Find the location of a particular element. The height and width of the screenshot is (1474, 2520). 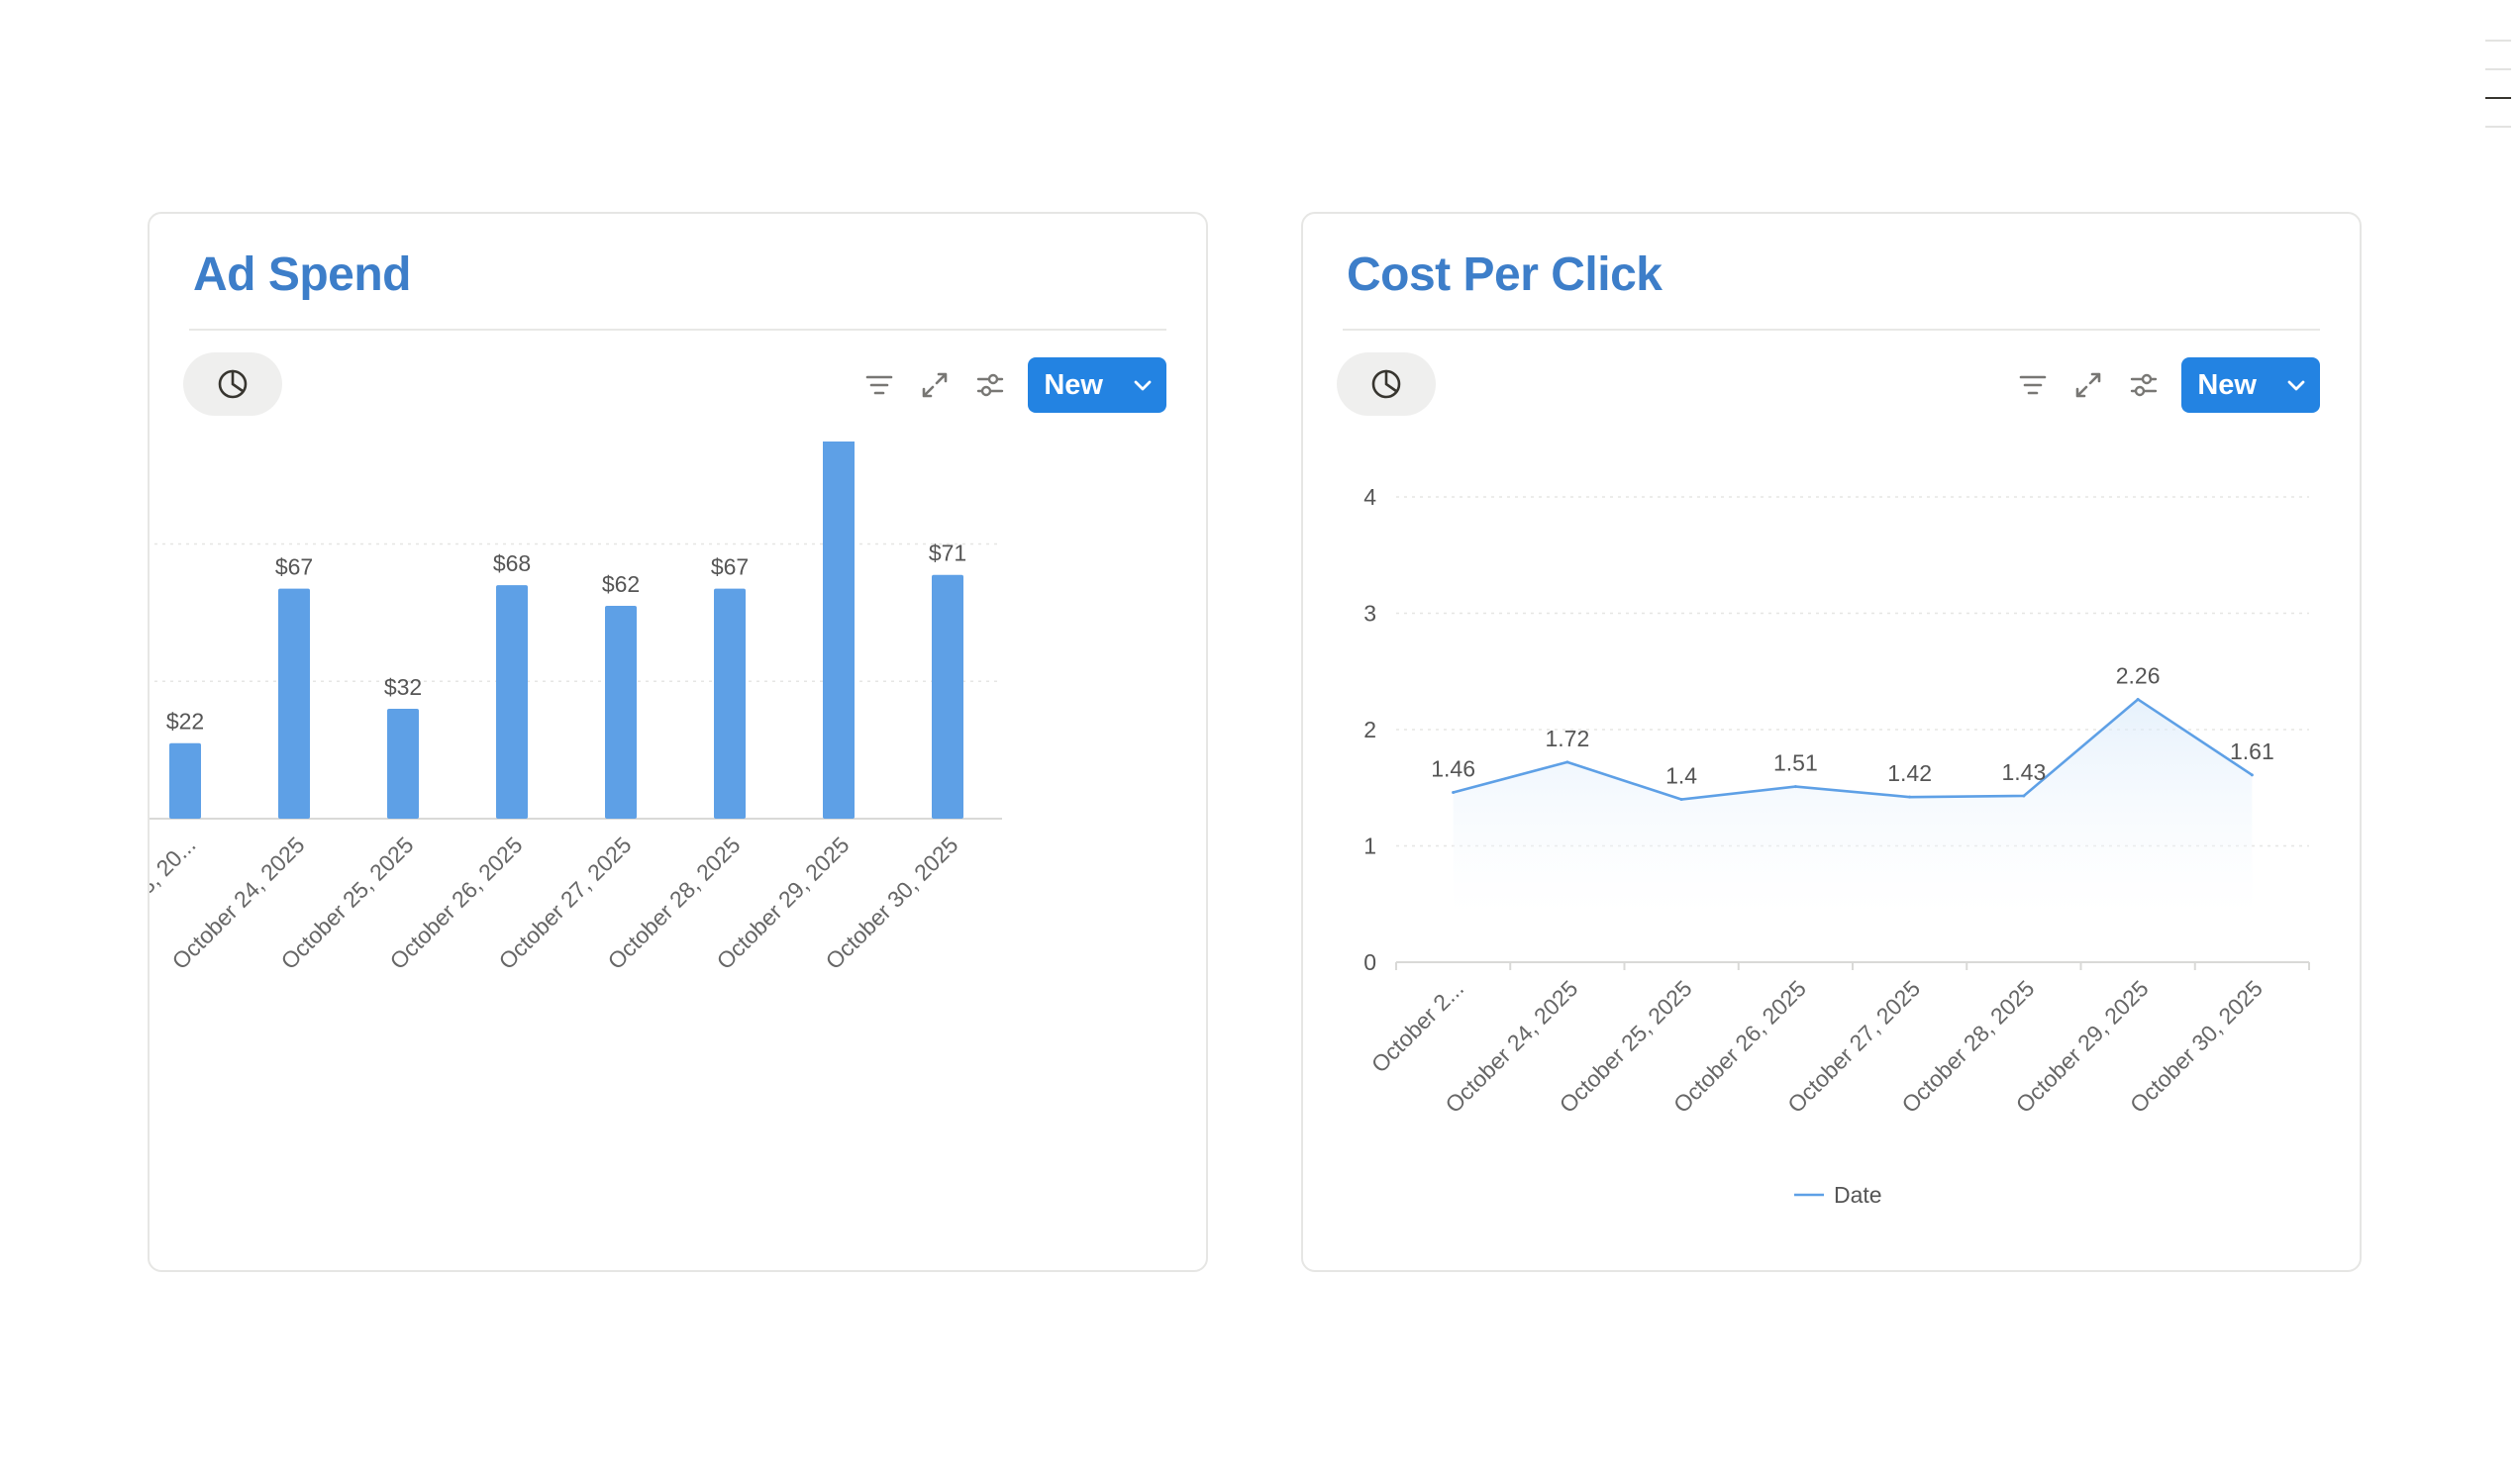

point-value-label: 1.4 is located at coordinates (1681, 776).